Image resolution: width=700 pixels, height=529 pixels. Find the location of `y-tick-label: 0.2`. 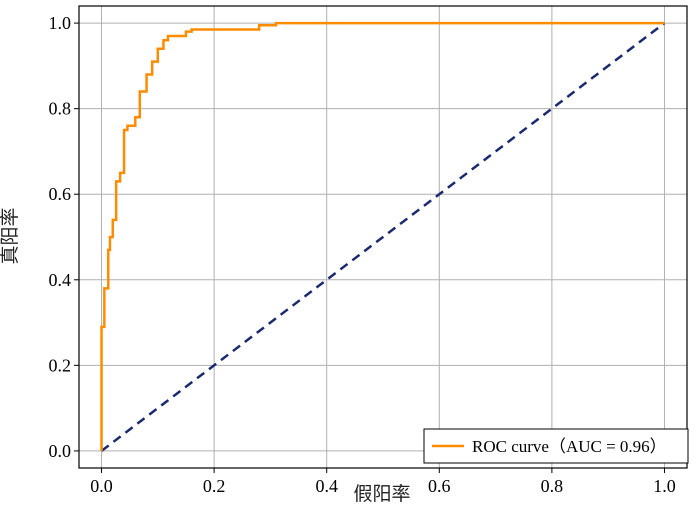

y-tick-label: 0.2 is located at coordinates (60, 365).